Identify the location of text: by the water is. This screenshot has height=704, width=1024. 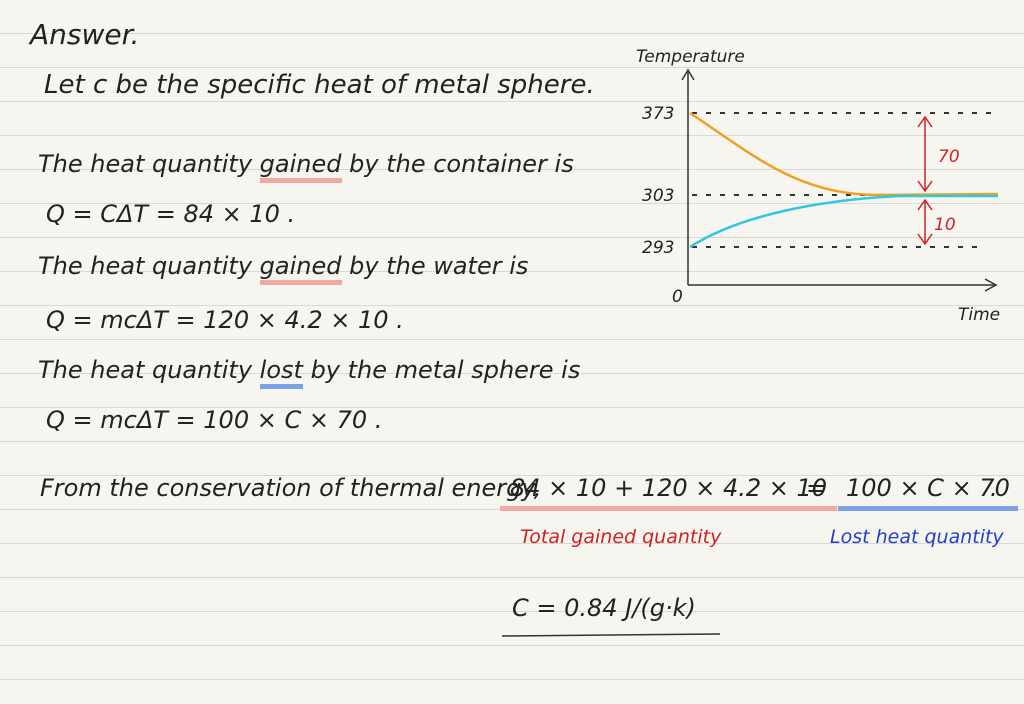
(435, 266).